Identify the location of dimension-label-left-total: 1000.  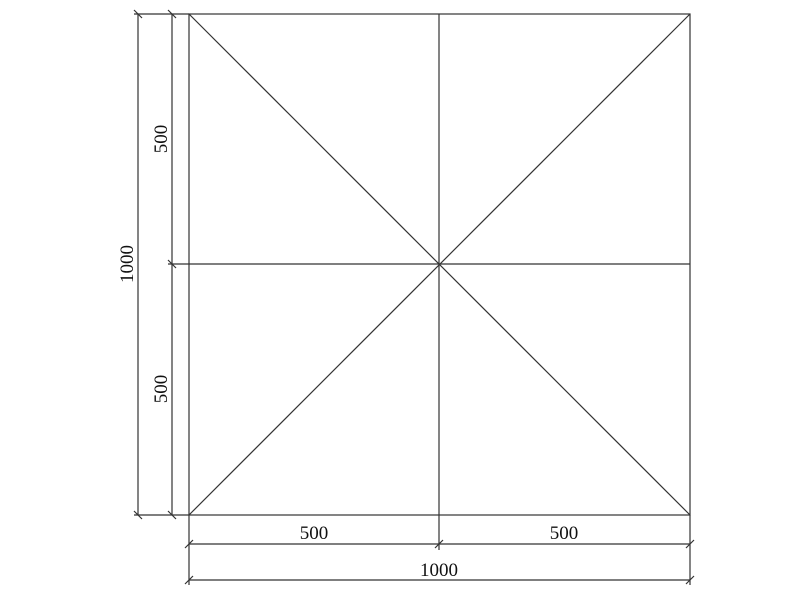
(127, 264).